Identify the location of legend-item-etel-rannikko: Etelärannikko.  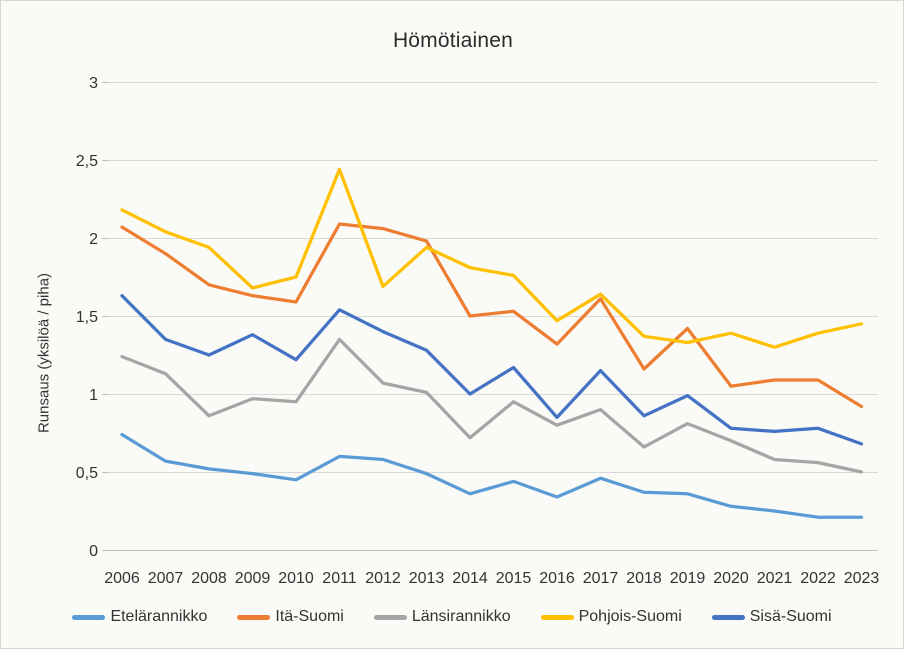
(139, 617).